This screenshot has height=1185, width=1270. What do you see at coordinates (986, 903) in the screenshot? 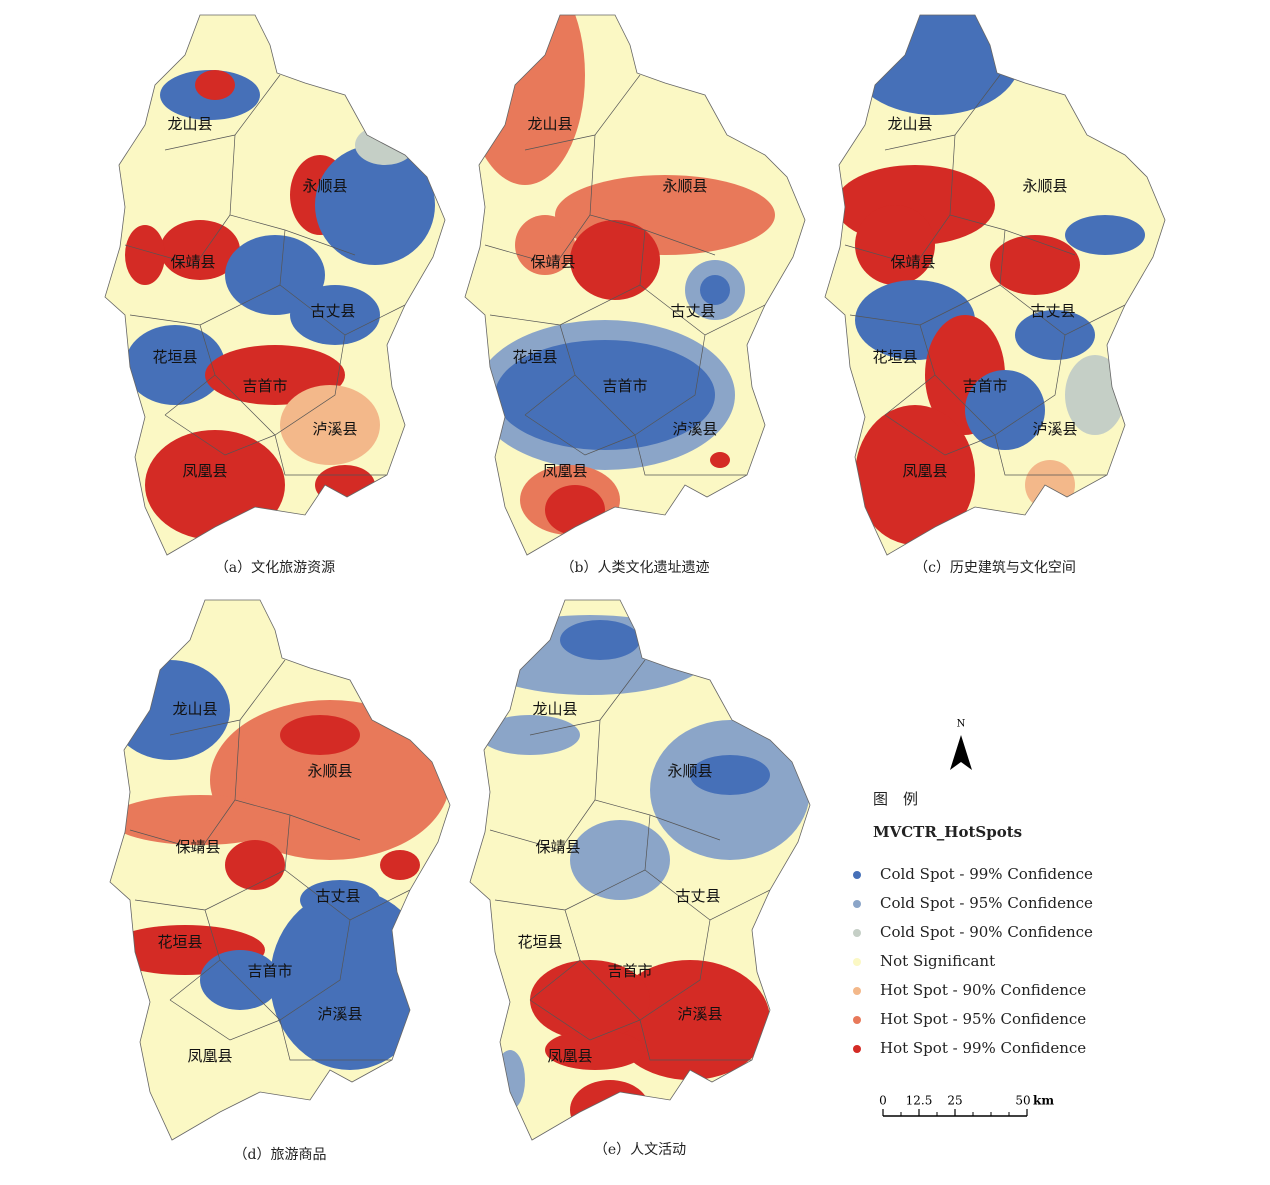
I see `legend-label: Cold Spot - 95% Confidence` at bounding box center [986, 903].